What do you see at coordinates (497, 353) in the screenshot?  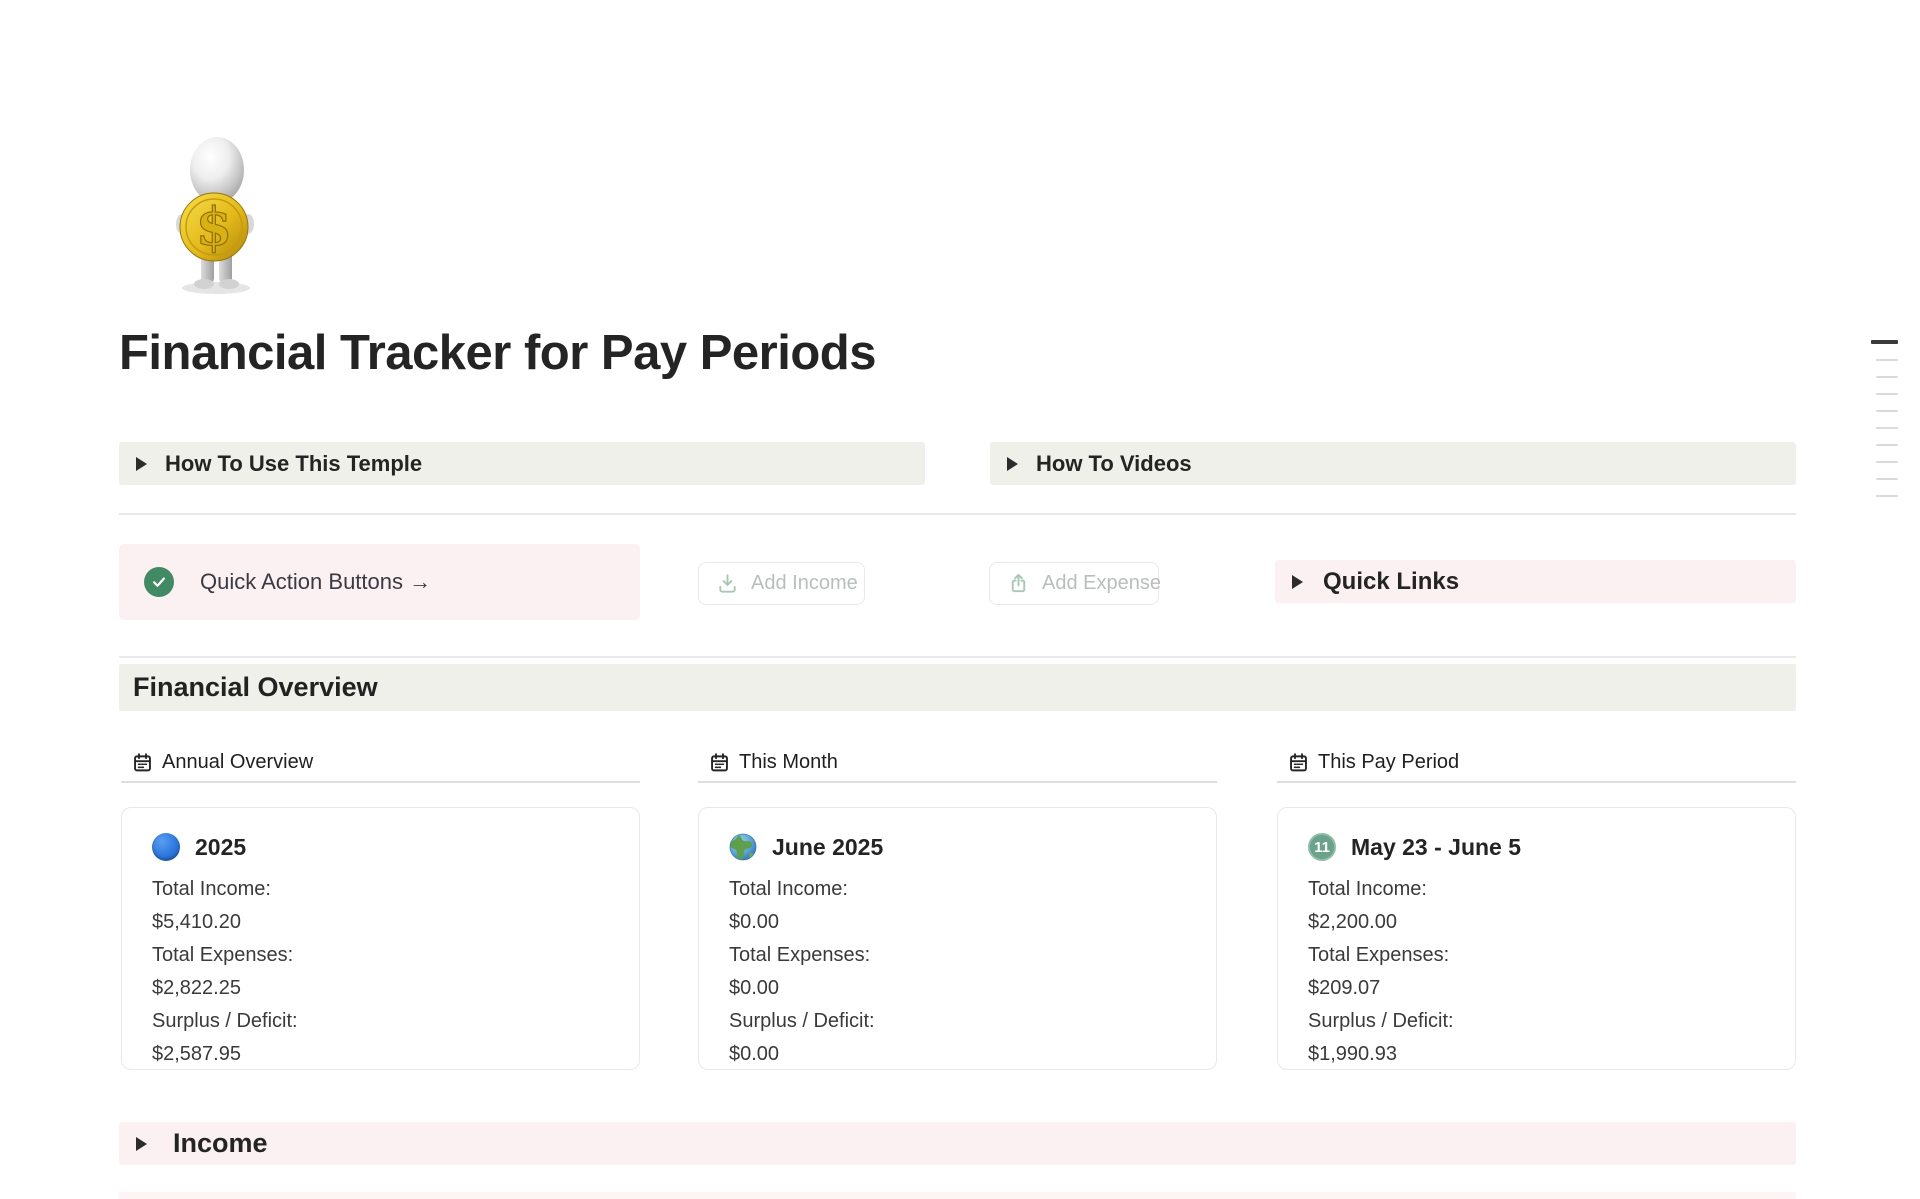 I see `page-title: Financial Tracker for Pay Periods` at bounding box center [497, 353].